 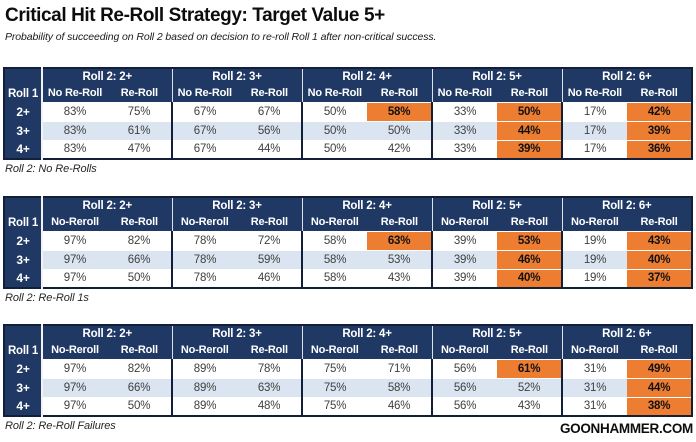 I want to click on value-cell: 61%, so click(x=140, y=130).